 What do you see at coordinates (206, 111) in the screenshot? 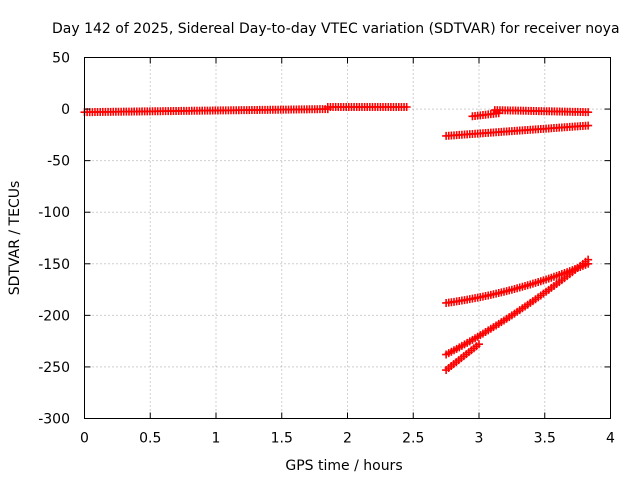
I see `series-sat-a-early` at bounding box center [206, 111].